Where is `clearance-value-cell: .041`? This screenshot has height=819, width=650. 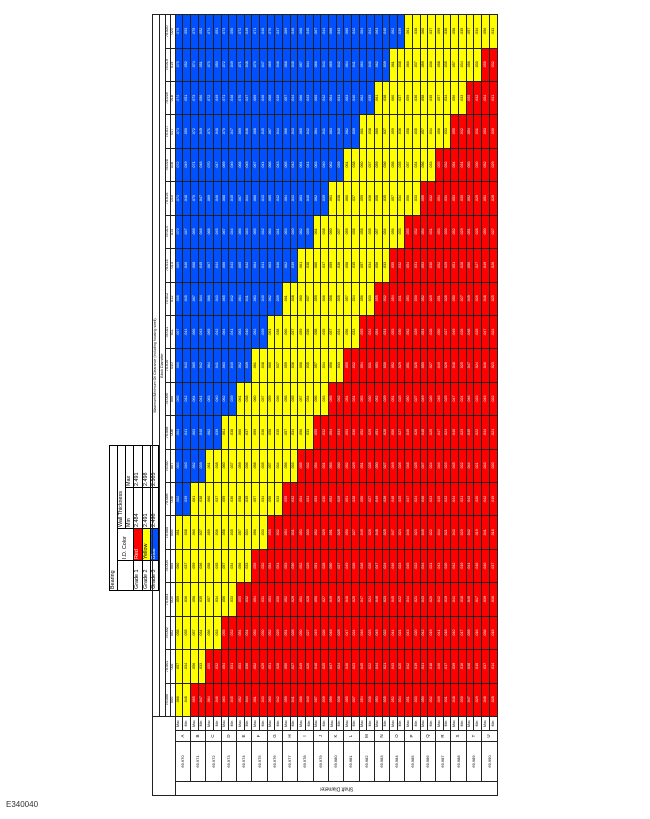 clearance-value-cell: .041 is located at coordinates (294, 198).